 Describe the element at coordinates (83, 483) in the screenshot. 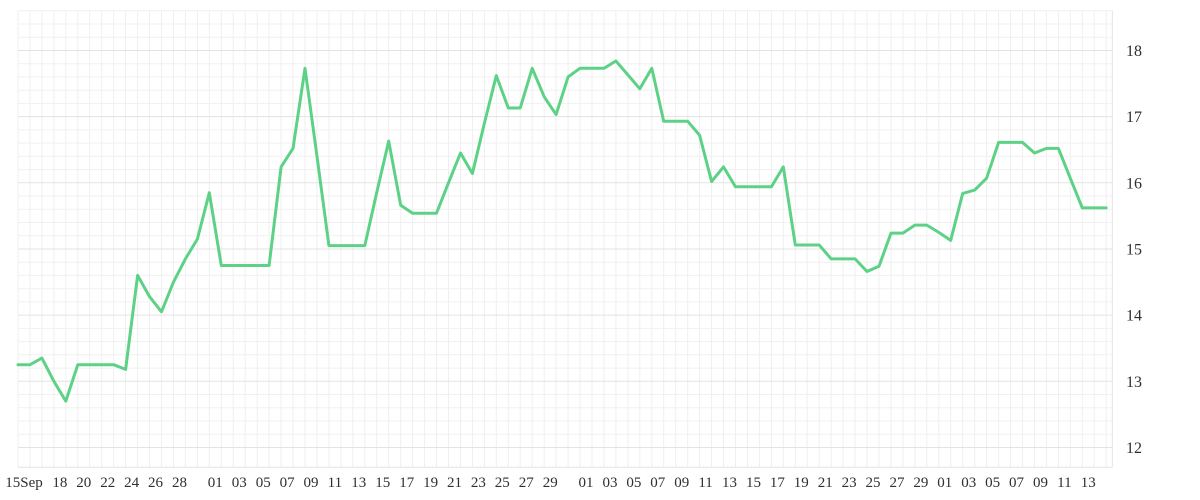

I see `x-tick-label: 20` at that location.